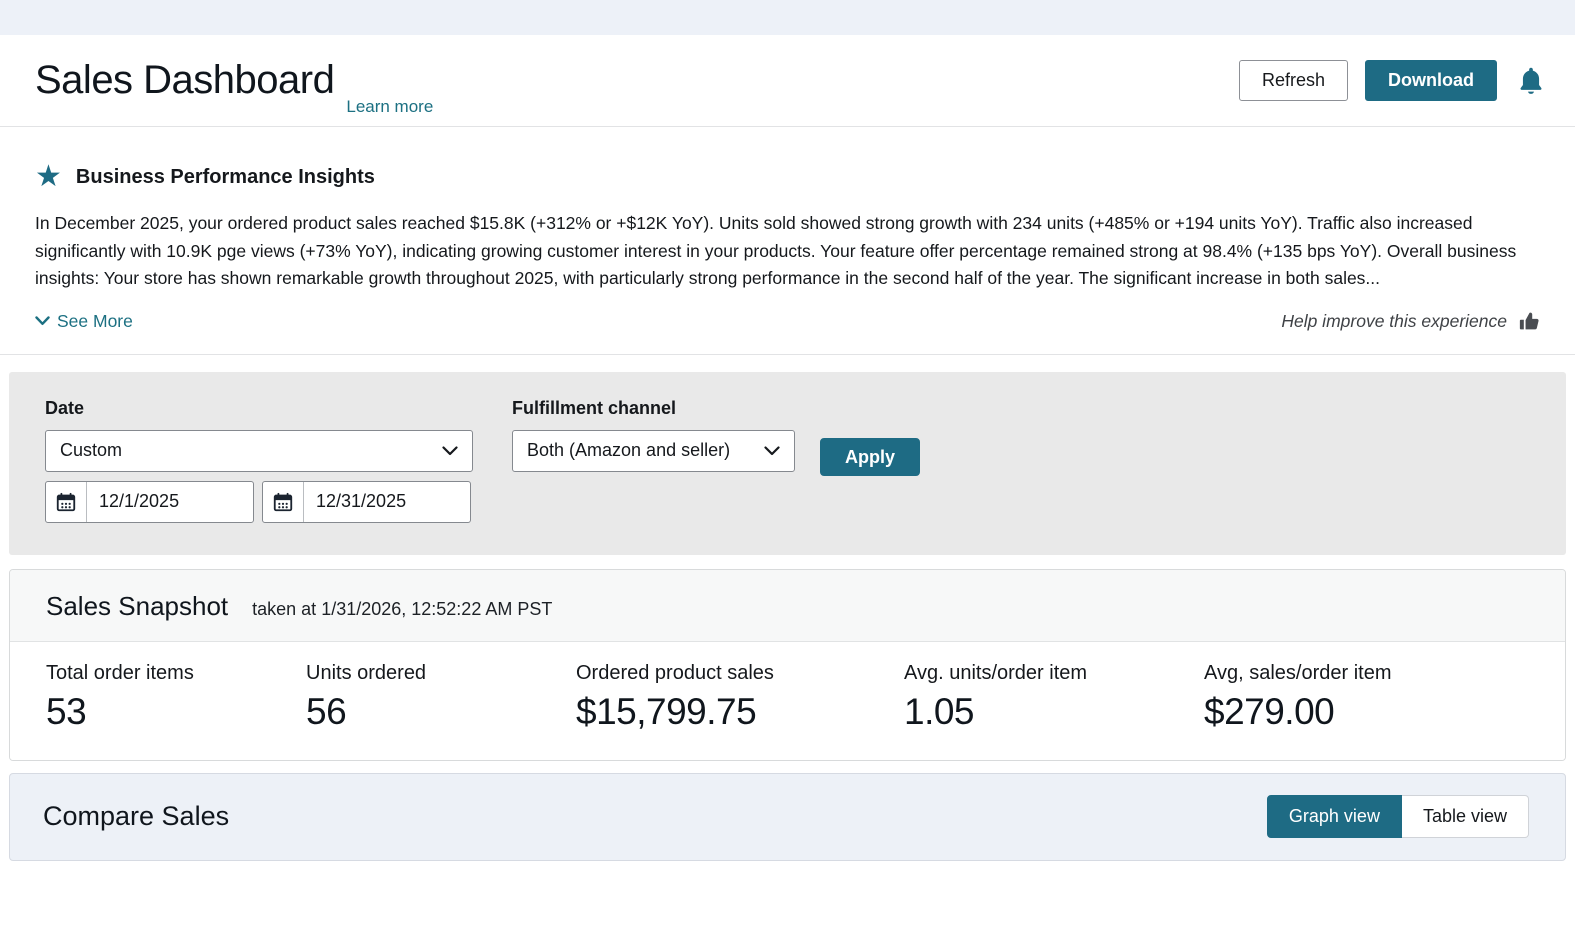  Describe the element at coordinates (594, 407) in the screenshot. I see `fulfillment-filter-label: Fulfillment channel` at that location.